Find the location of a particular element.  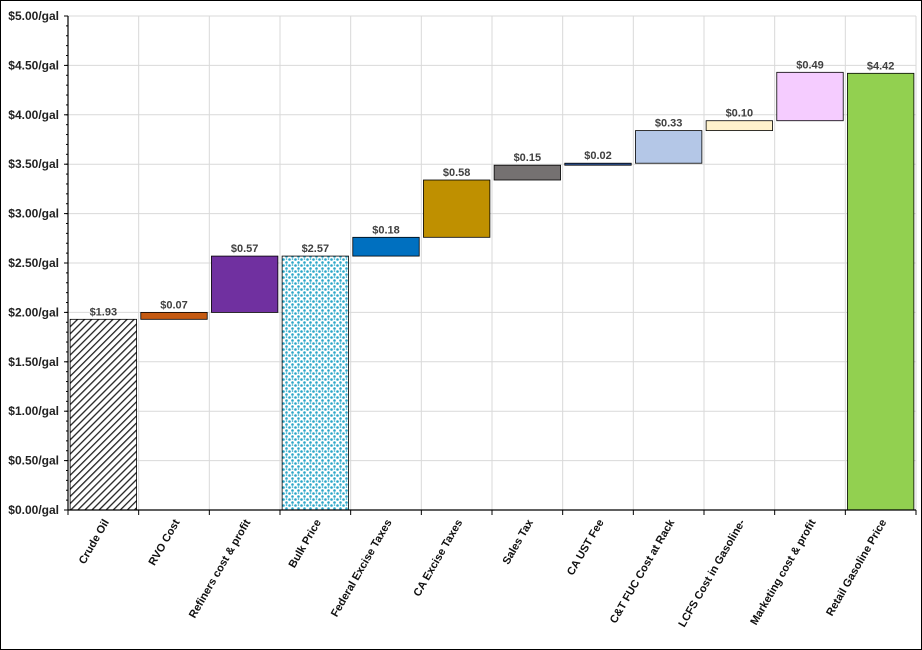

data-label: $0.18 is located at coordinates (386, 230).